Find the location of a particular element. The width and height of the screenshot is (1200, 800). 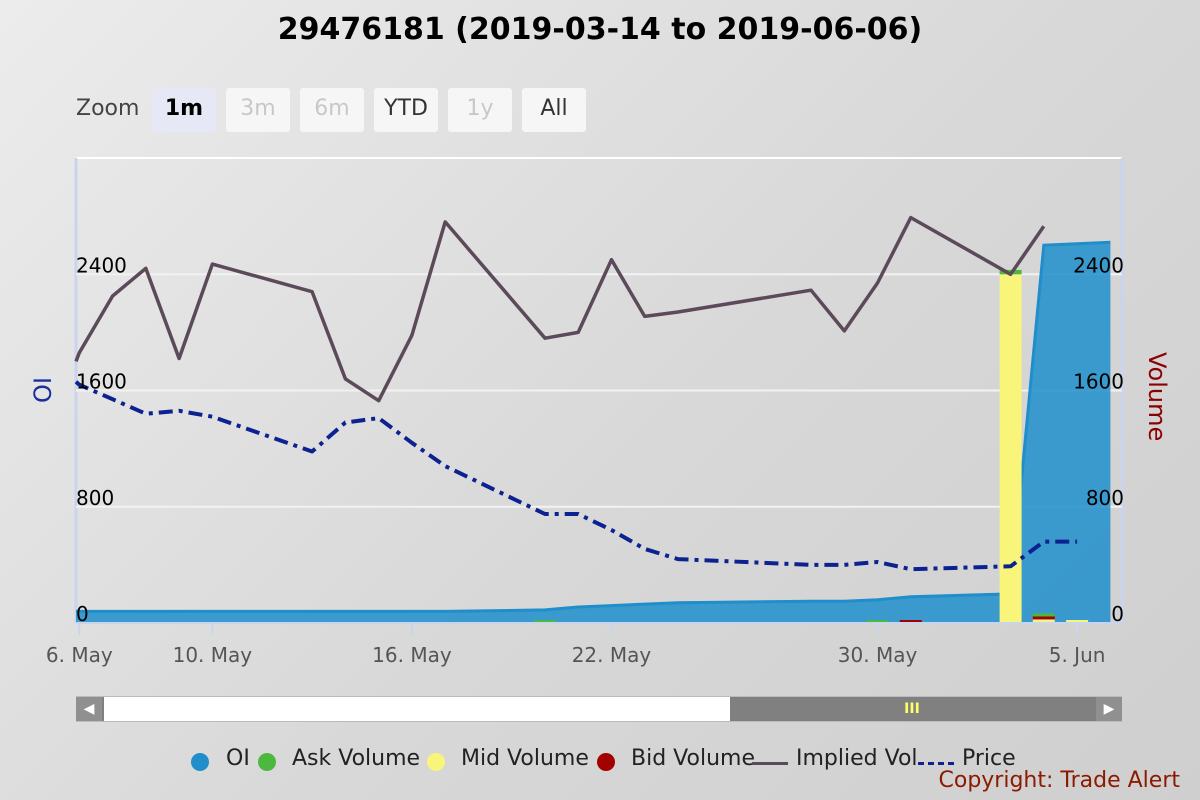

zoom-label: Zoom is located at coordinates (108, 108).